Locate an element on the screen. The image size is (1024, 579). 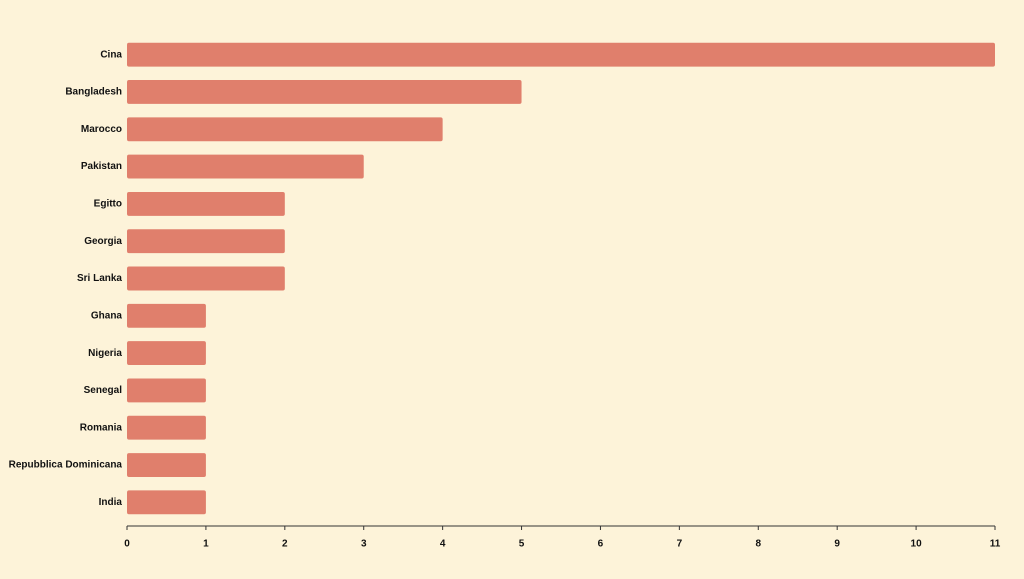
y-tick-label: Senegal is located at coordinates (103, 390).